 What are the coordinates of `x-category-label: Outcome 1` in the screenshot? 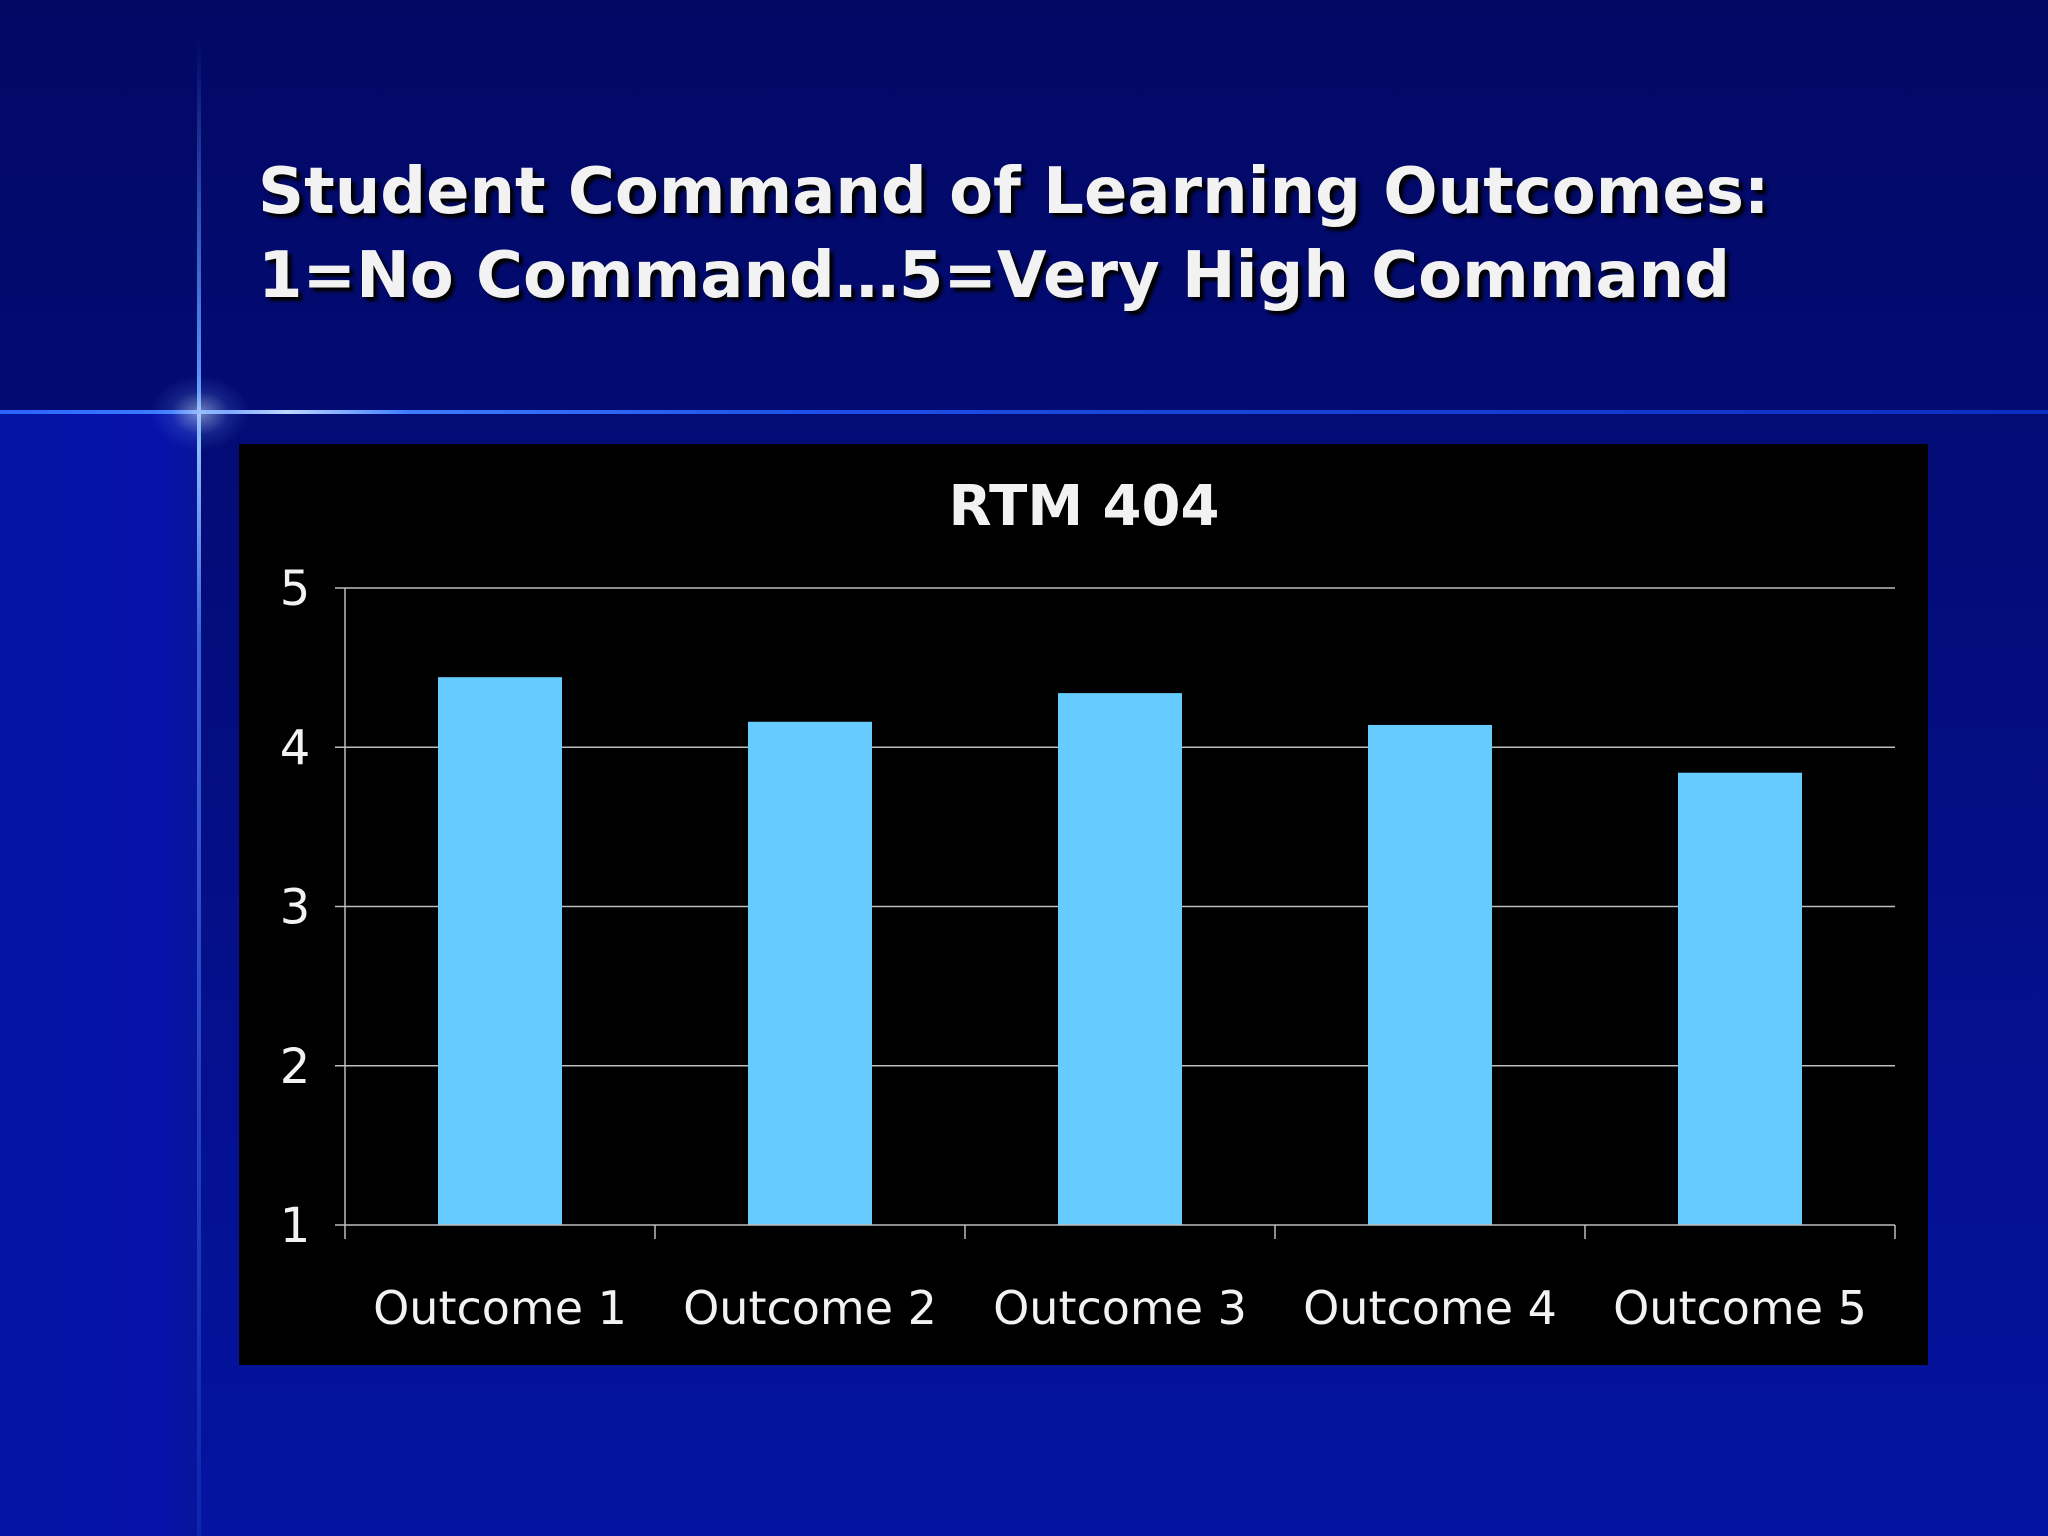 It's located at (500, 1308).